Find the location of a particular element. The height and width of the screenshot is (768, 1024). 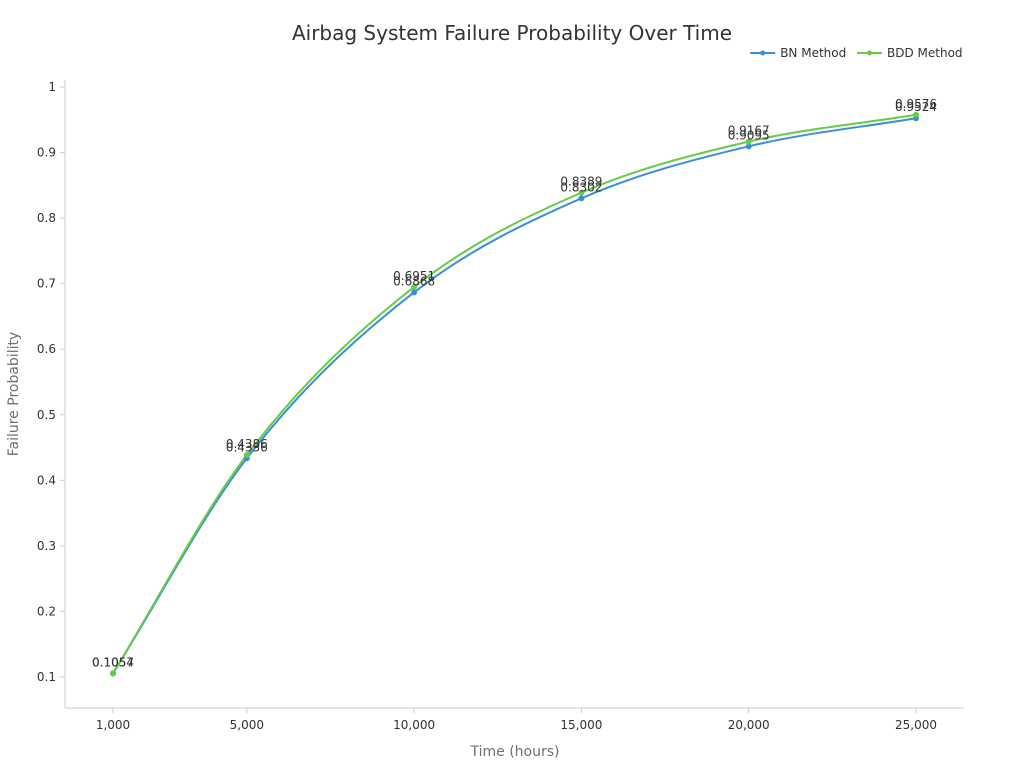

y-tick-label: 0.1 is located at coordinates (46, 677).